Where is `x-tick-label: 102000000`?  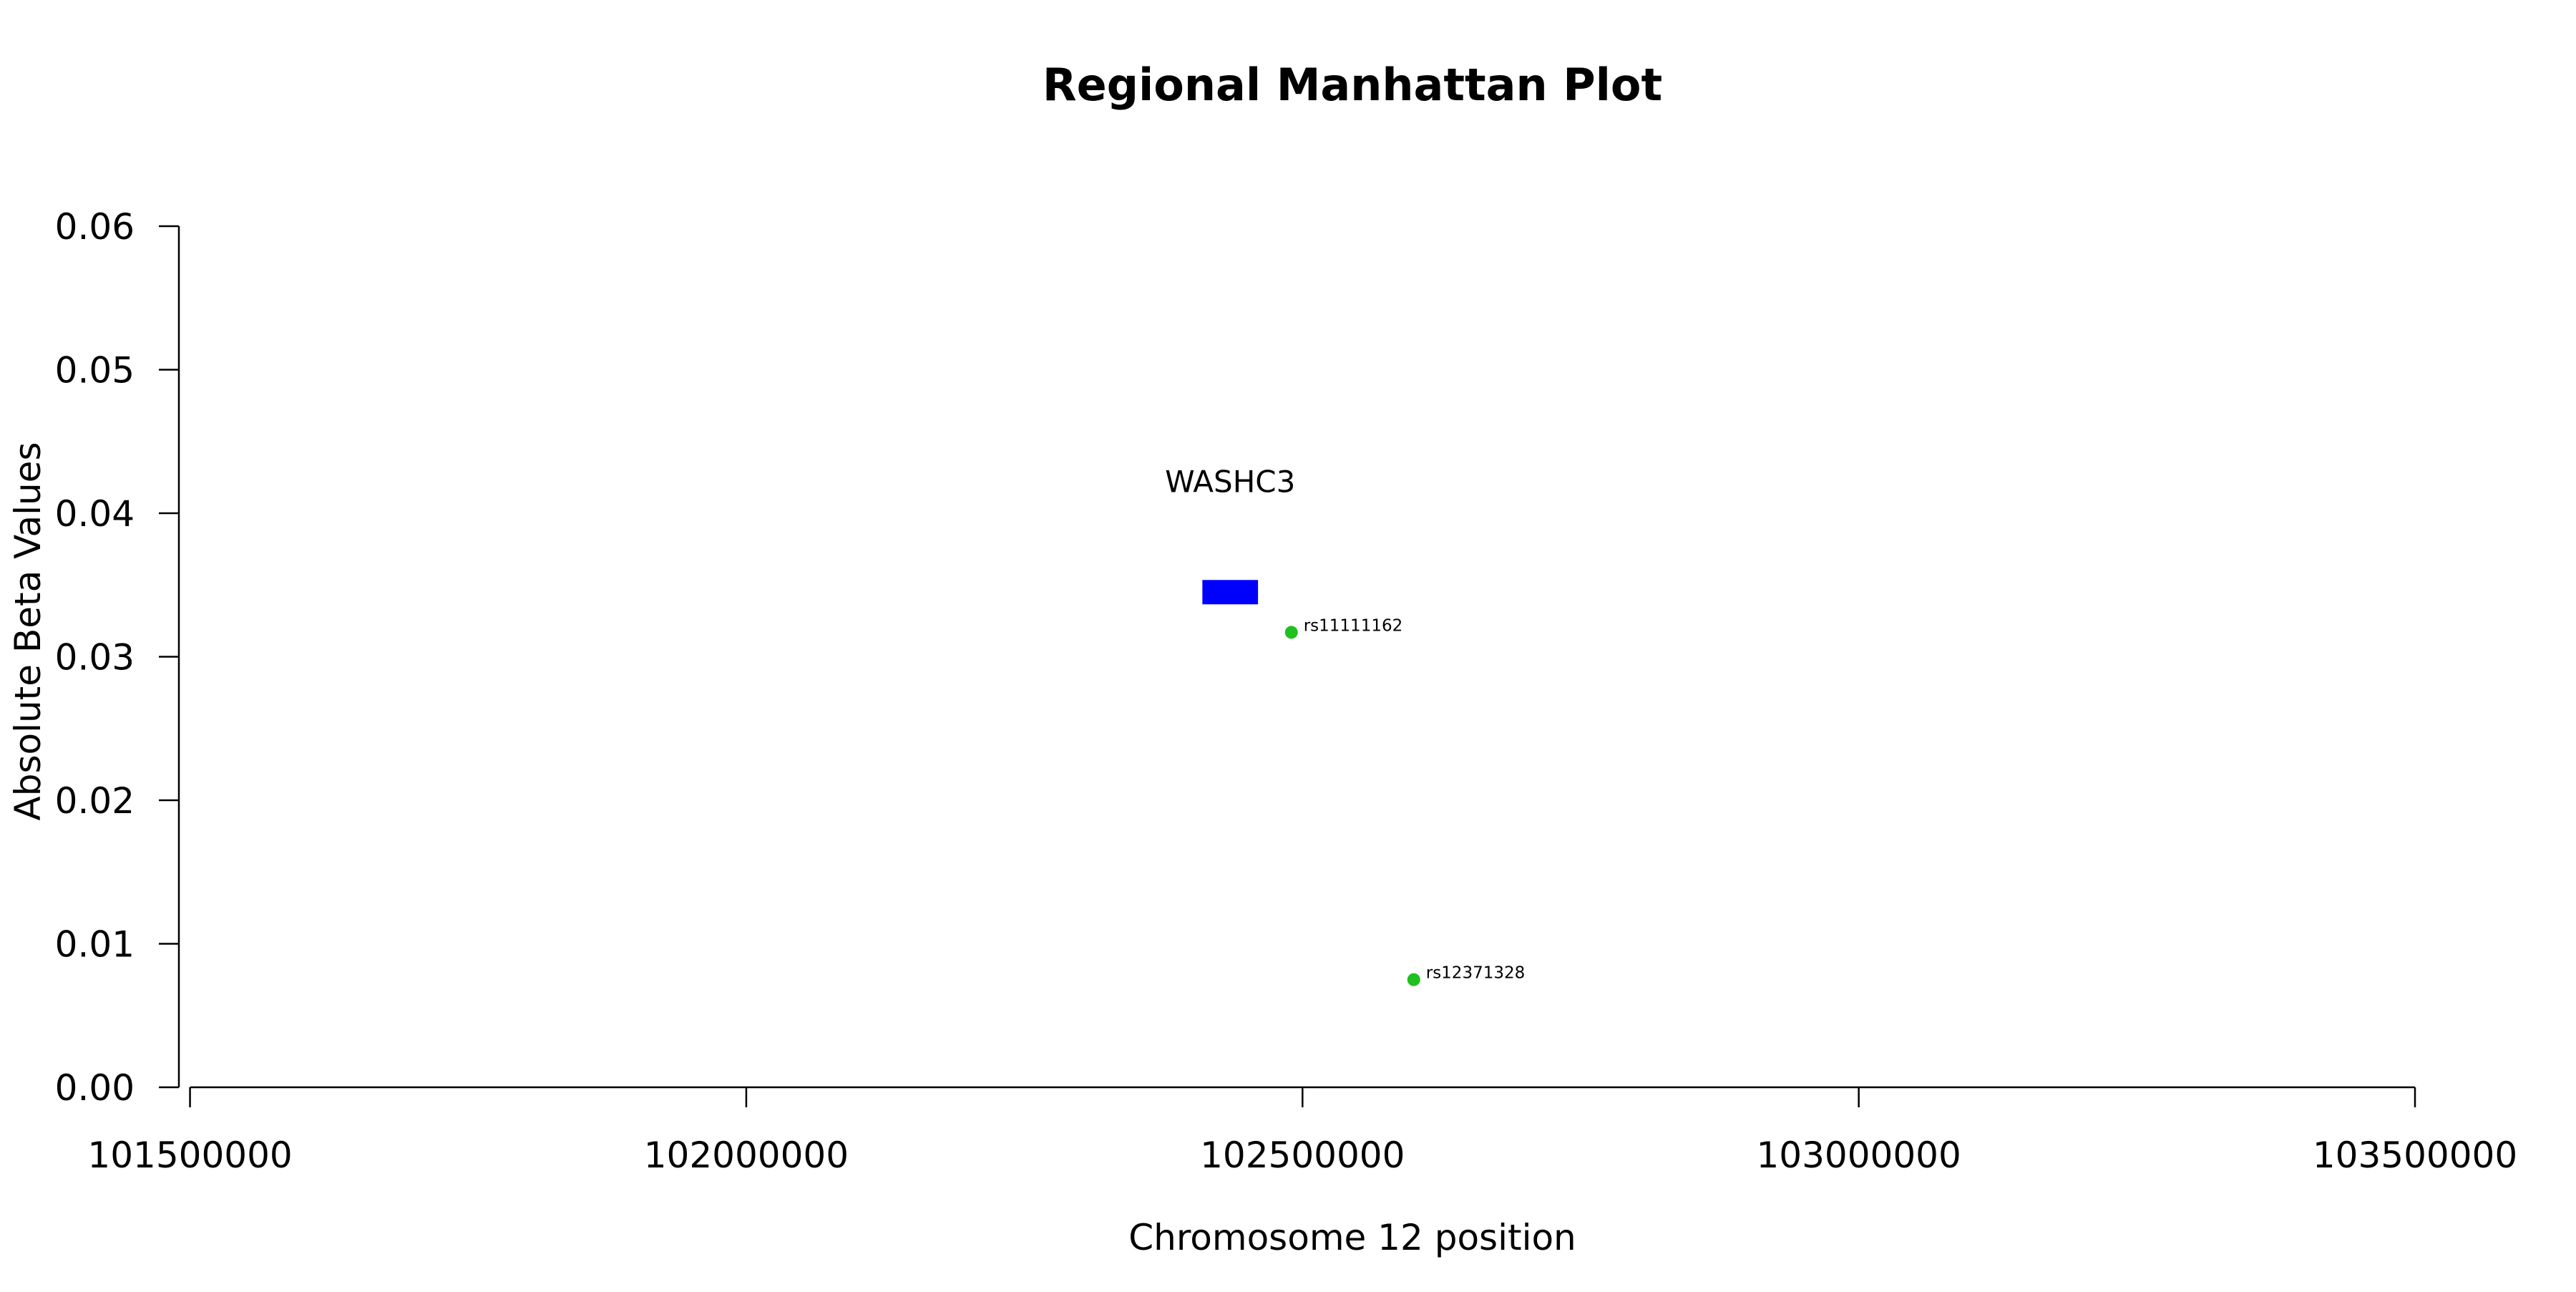 x-tick-label: 102000000 is located at coordinates (746, 1155).